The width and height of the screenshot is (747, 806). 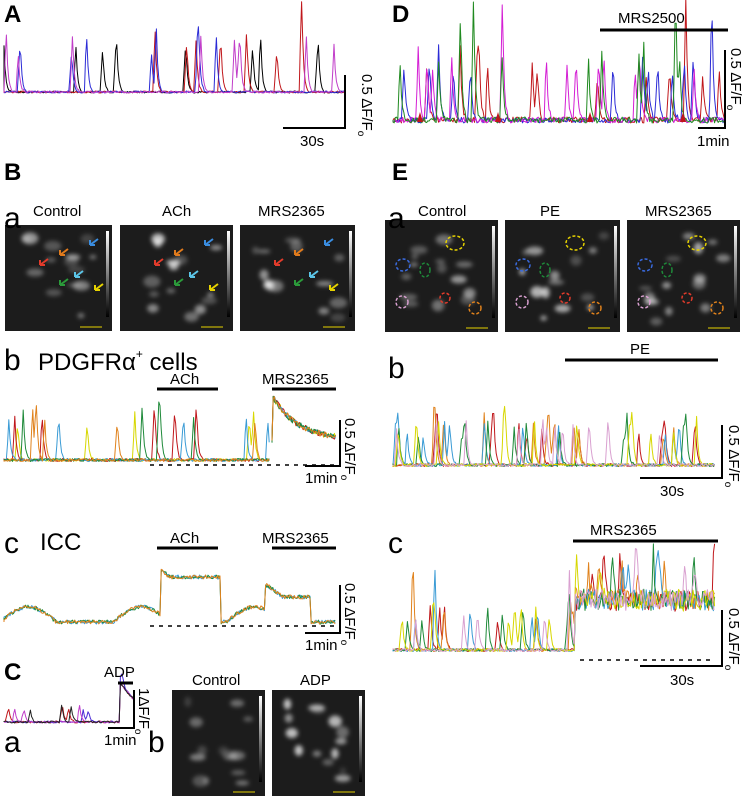 I want to click on panel-label: E, so click(x=400, y=172).